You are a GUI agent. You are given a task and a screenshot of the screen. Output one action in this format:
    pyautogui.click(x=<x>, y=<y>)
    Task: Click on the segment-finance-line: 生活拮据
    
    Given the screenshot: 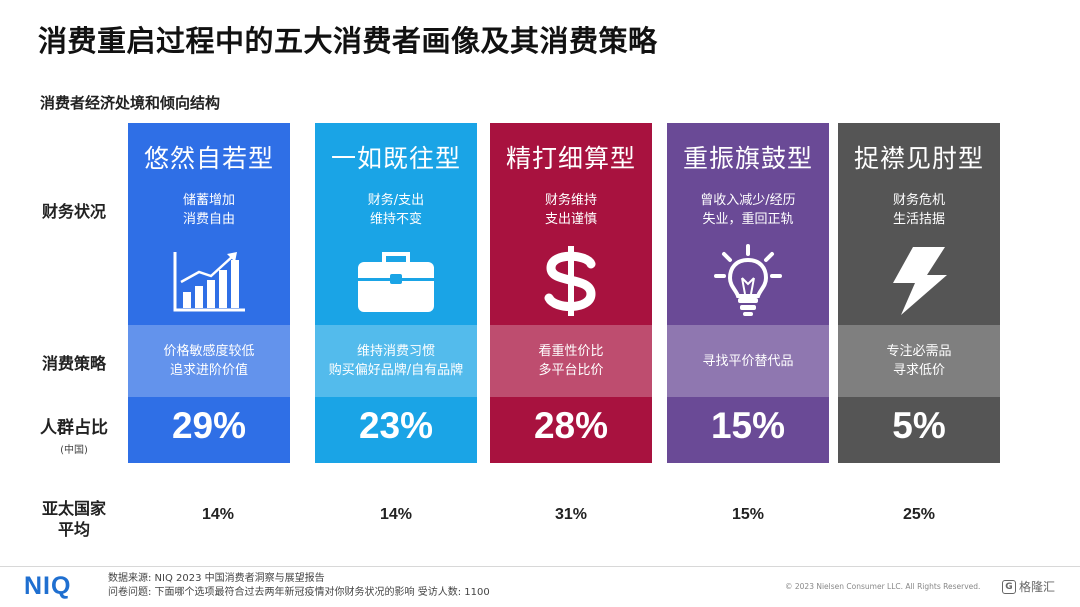 What is the action you would take?
    pyautogui.click(x=918, y=219)
    